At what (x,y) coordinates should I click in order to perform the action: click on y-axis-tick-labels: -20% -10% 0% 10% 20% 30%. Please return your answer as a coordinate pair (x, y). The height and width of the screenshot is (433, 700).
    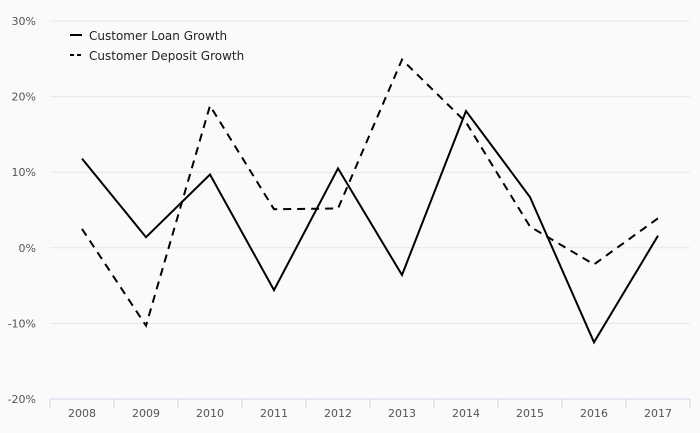
    Looking at the image, I should click on (22, 210).